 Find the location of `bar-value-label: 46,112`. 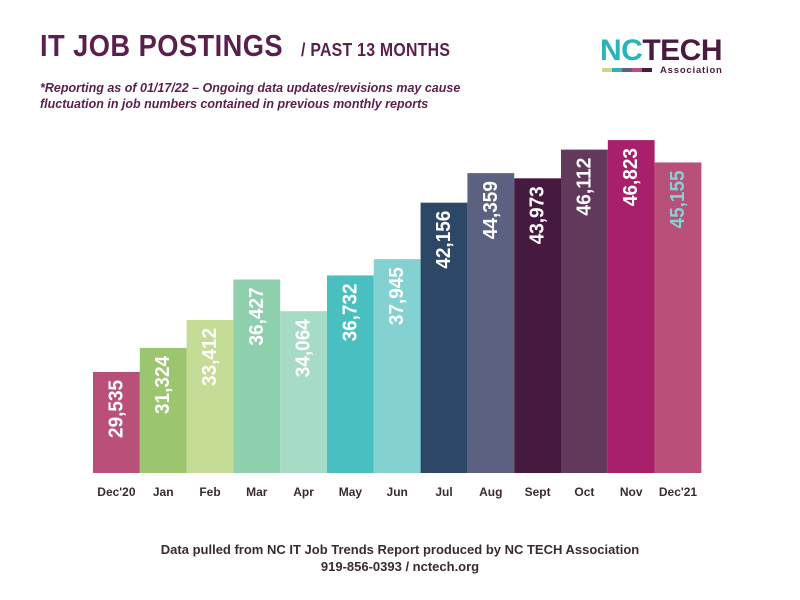

bar-value-label: 46,112 is located at coordinates (584, 187).